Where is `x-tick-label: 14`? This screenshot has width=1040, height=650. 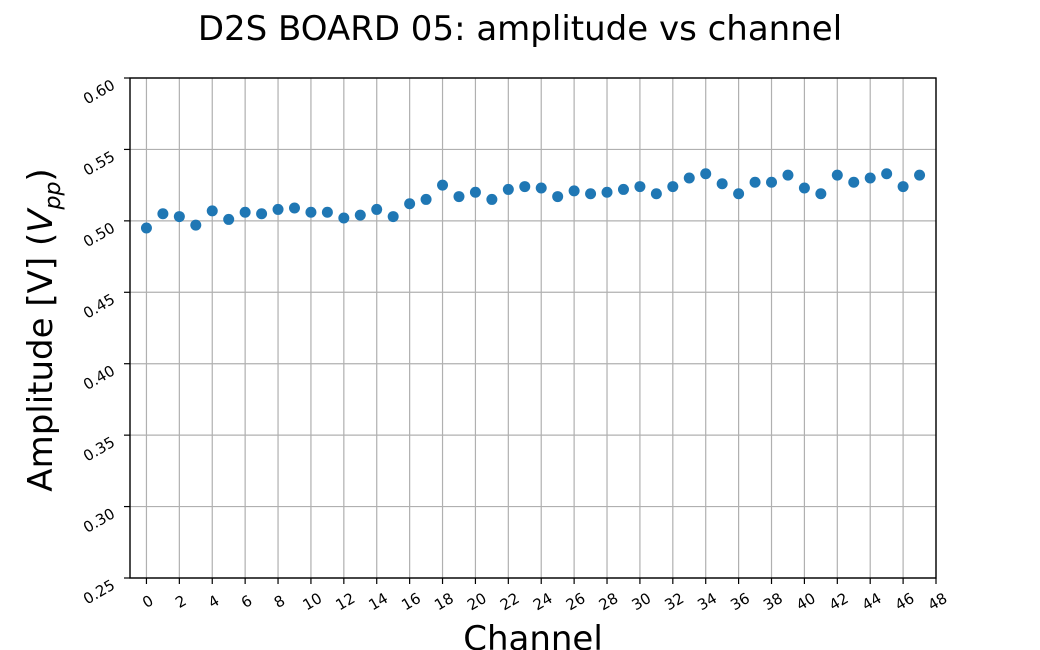
x-tick-label: 14 is located at coordinates (378, 601).